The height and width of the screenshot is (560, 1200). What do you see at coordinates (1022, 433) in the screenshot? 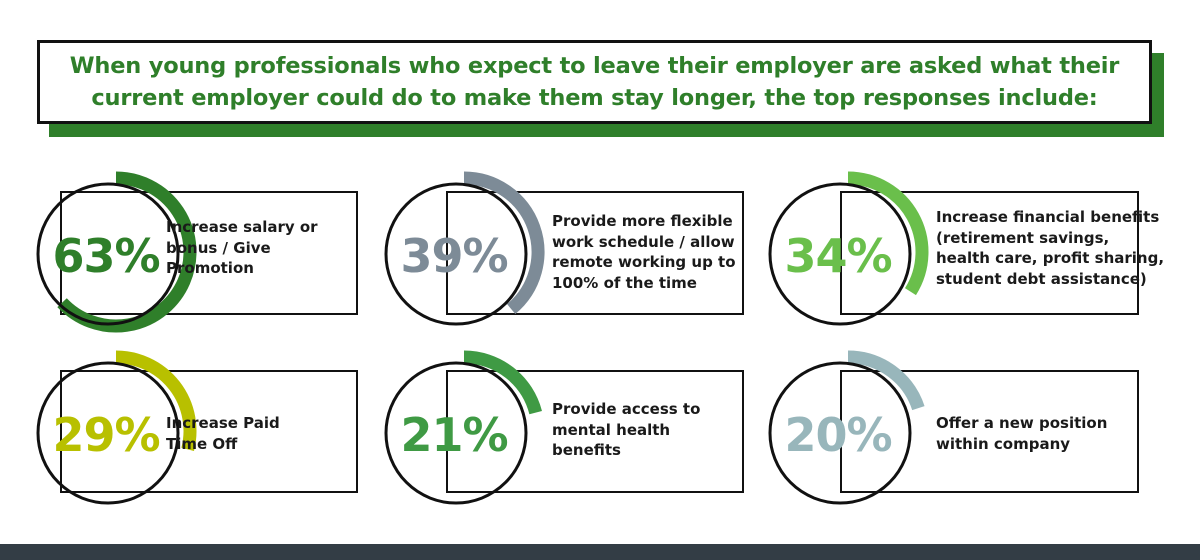
I see `stat-label: Offer a new position within company` at bounding box center [1022, 433].